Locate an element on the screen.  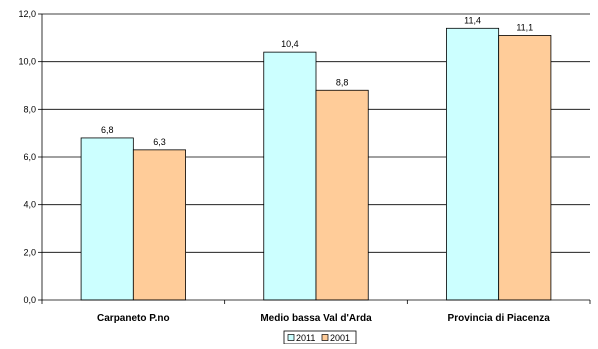
legend: 2011 2001 is located at coordinates (320, 337).